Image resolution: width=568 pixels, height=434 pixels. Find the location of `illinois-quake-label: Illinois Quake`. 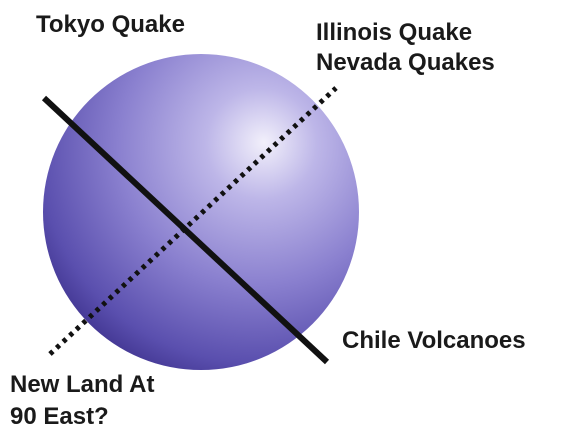

illinois-quake-label: Illinois Quake is located at coordinates (394, 32).